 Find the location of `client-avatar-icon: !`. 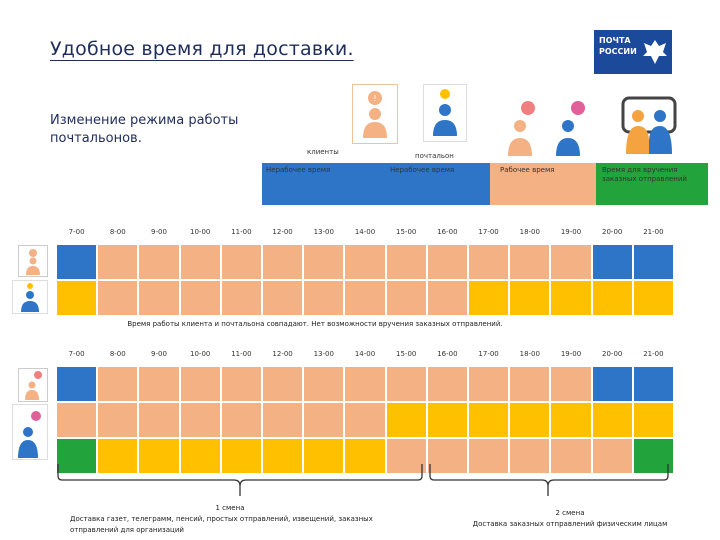

client-avatar-icon: ! is located at coordinates (375, 114).